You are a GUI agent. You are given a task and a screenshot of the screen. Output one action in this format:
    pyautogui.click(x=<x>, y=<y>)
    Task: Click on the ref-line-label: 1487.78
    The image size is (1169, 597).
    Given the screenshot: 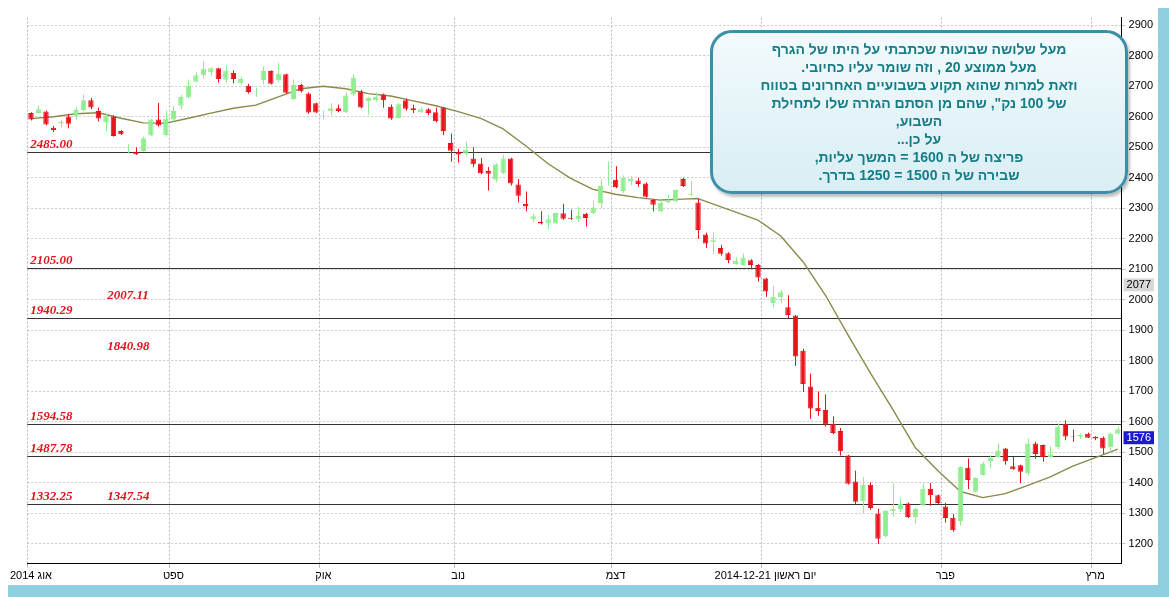 What is the action you would take?
    pyautogui.click(x=51, y=448)
    